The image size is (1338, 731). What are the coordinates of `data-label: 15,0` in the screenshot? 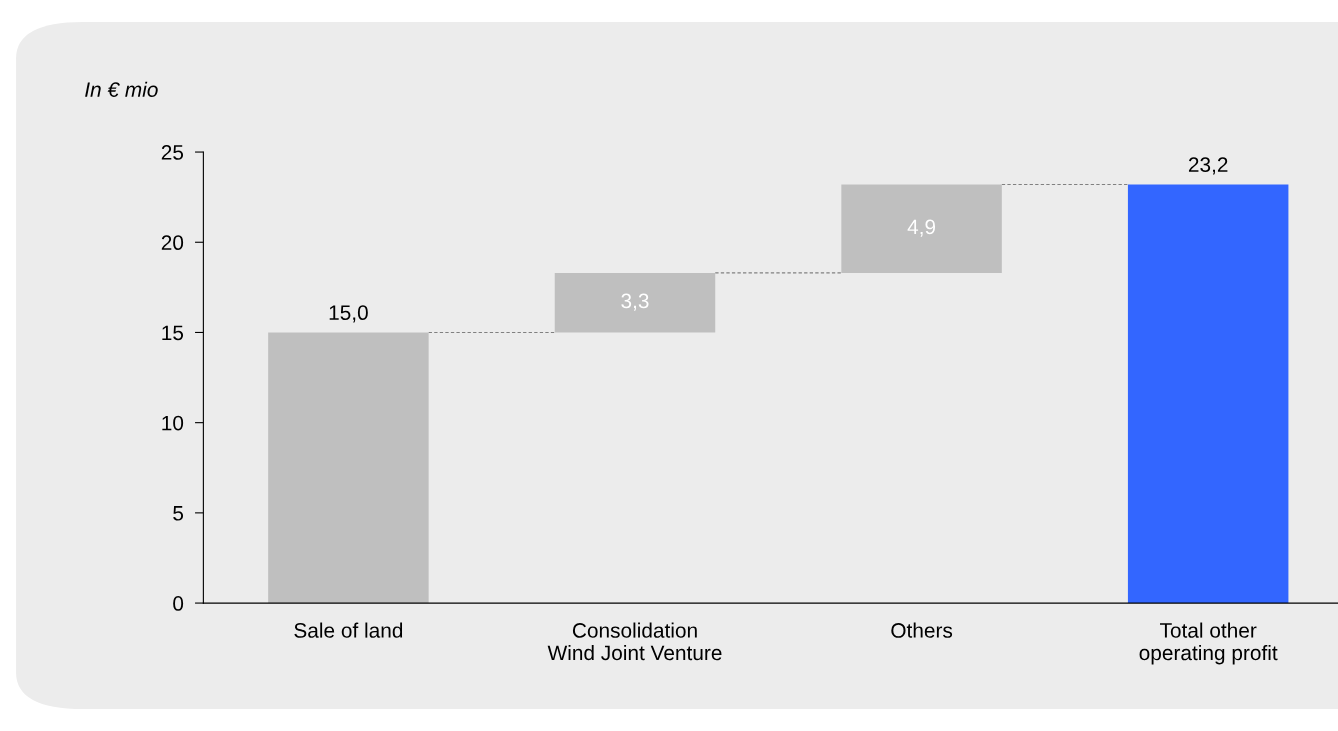 It's located at (348, 314).